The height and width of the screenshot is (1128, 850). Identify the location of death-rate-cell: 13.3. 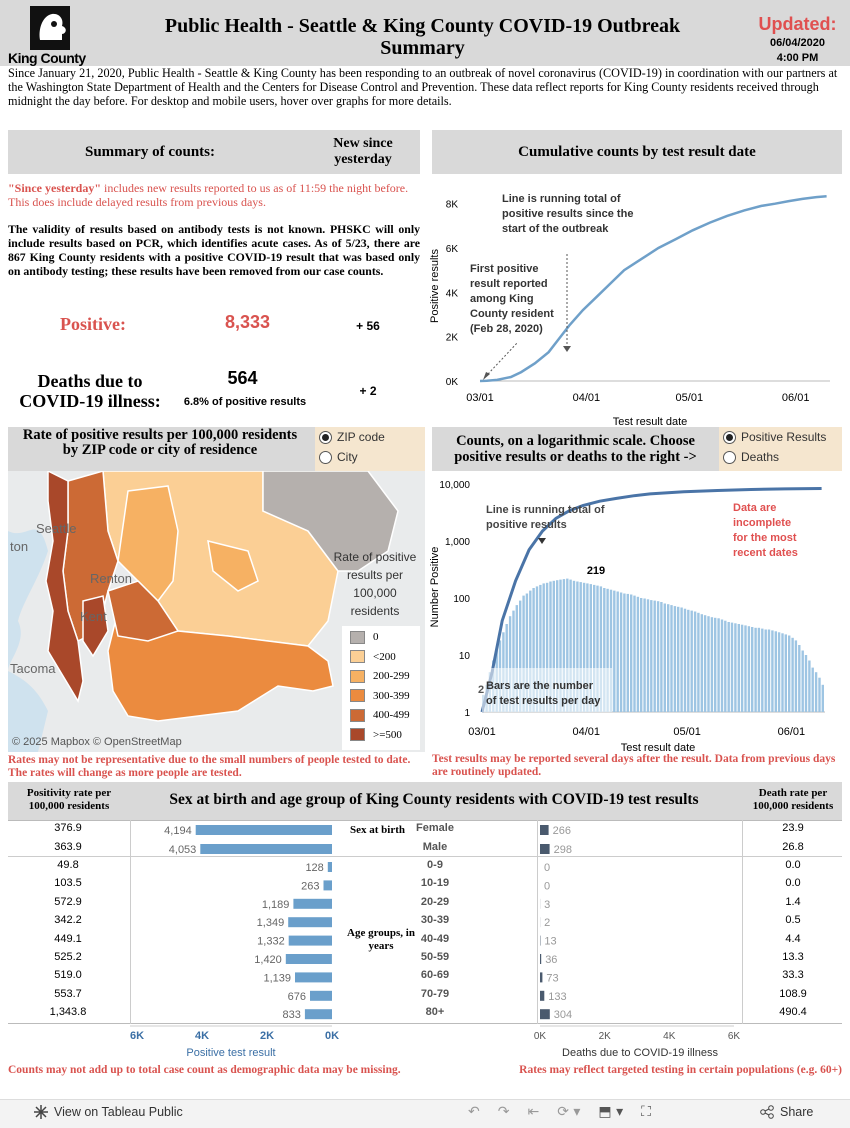
(793, 957).